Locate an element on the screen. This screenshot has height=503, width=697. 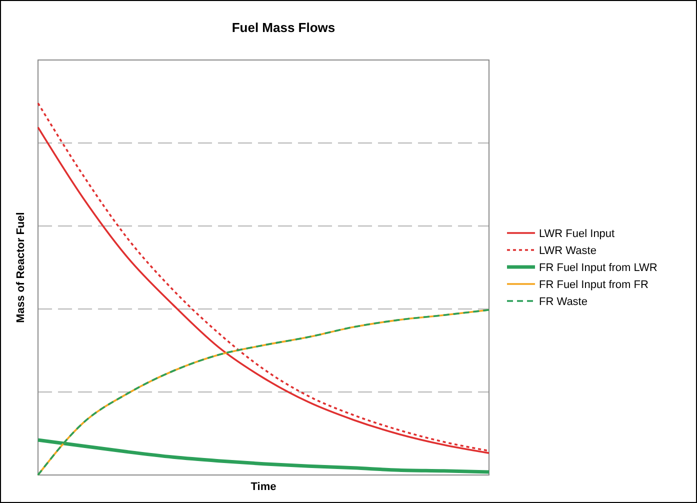
legend-label: FR Fuel Input from FR is located at coordinates (593, 285).